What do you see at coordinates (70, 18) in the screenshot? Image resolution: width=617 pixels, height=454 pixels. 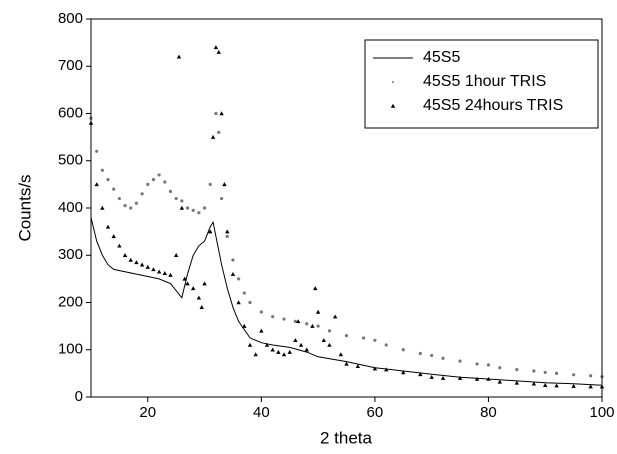 I see `y-tick-label: 800` at bounding box center [70, 18].